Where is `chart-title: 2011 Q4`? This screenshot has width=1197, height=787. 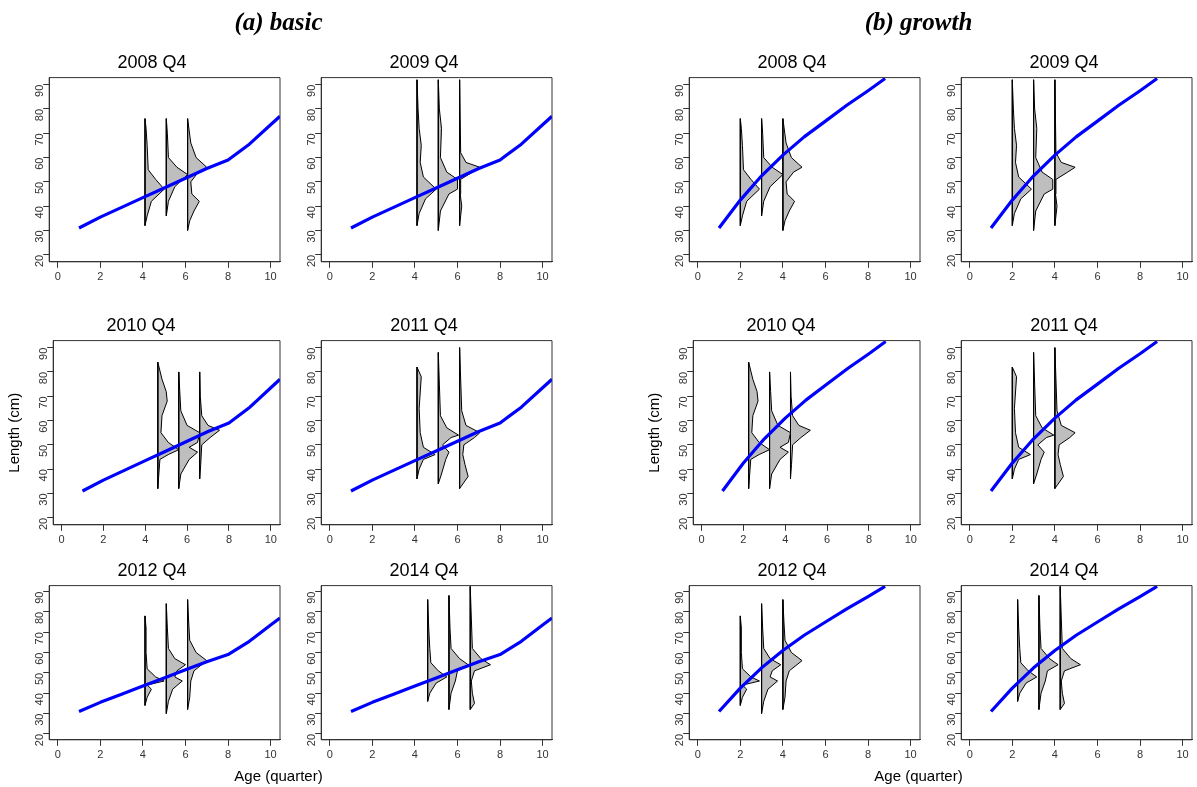
chart-title: 2011 Q4 is located at coordinates (1064, 324).